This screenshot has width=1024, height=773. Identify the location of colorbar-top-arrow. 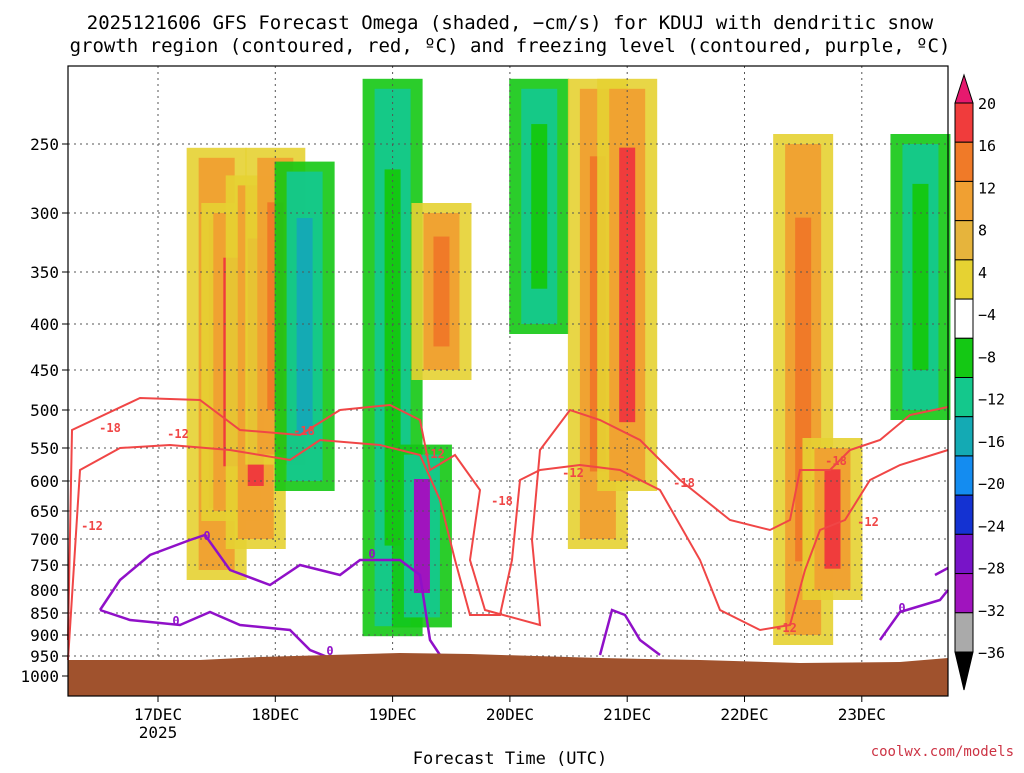
(964, 88).